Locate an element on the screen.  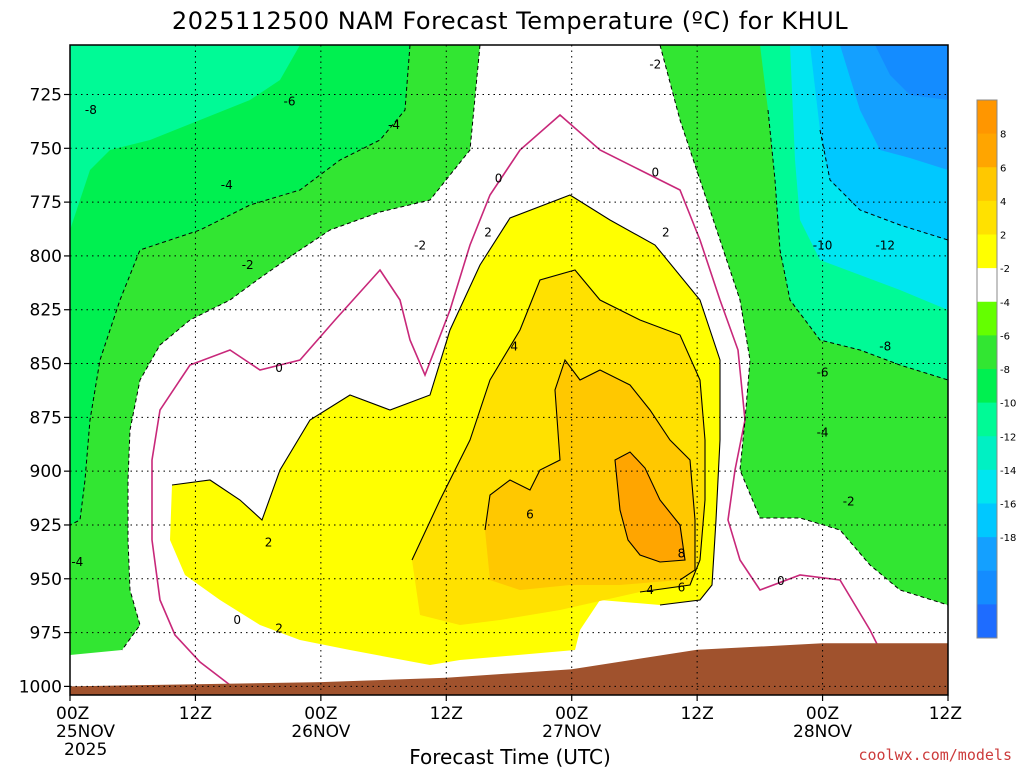
y-tick-label: 750 is located at coordinates (46, 149).